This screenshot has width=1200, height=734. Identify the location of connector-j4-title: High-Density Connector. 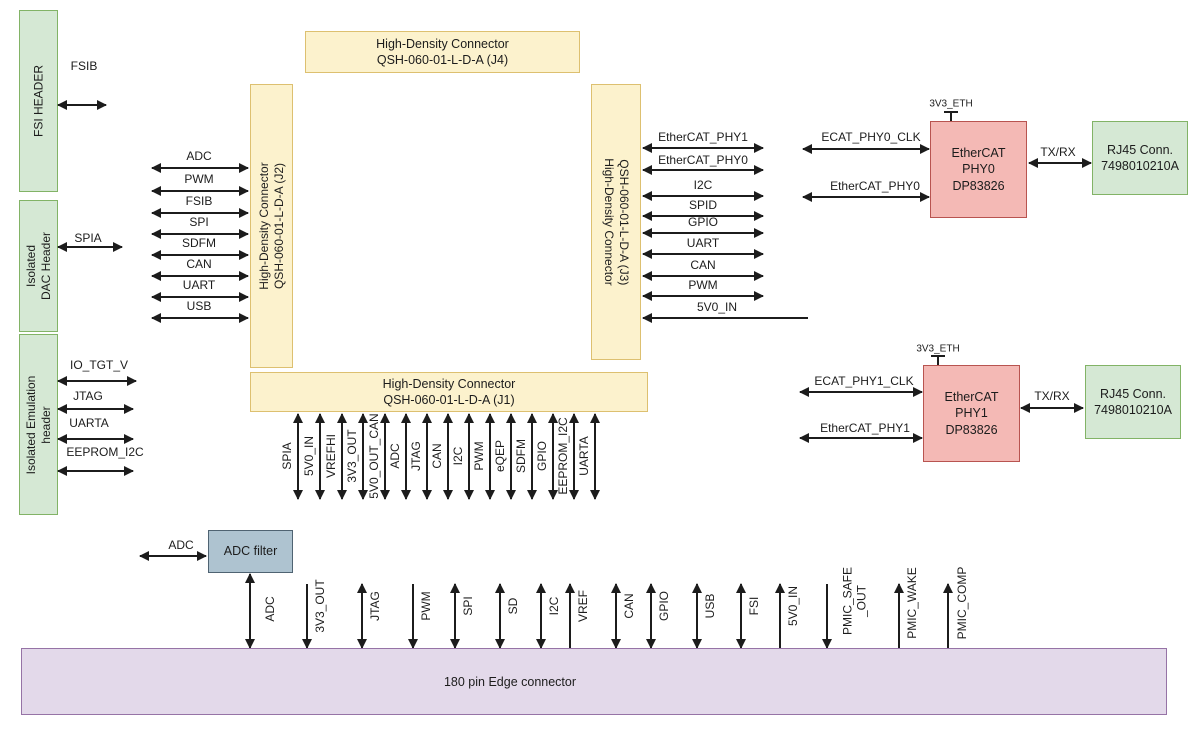
(442, 43).